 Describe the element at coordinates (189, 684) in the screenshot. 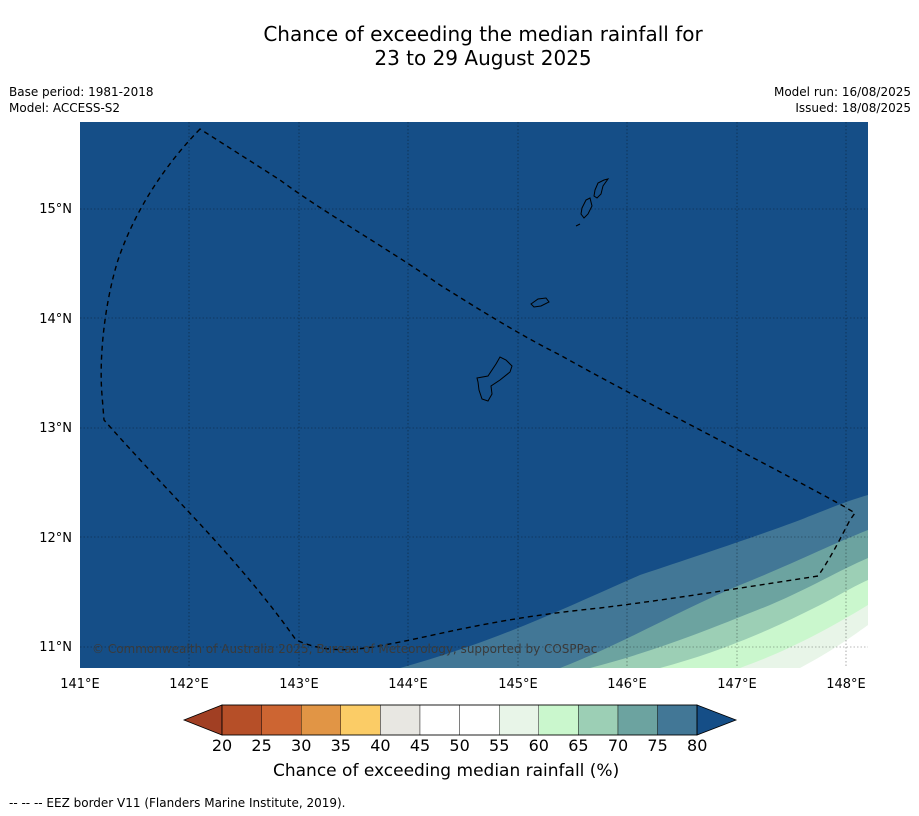

I see `lon-tick-142: 142°E` at that location.